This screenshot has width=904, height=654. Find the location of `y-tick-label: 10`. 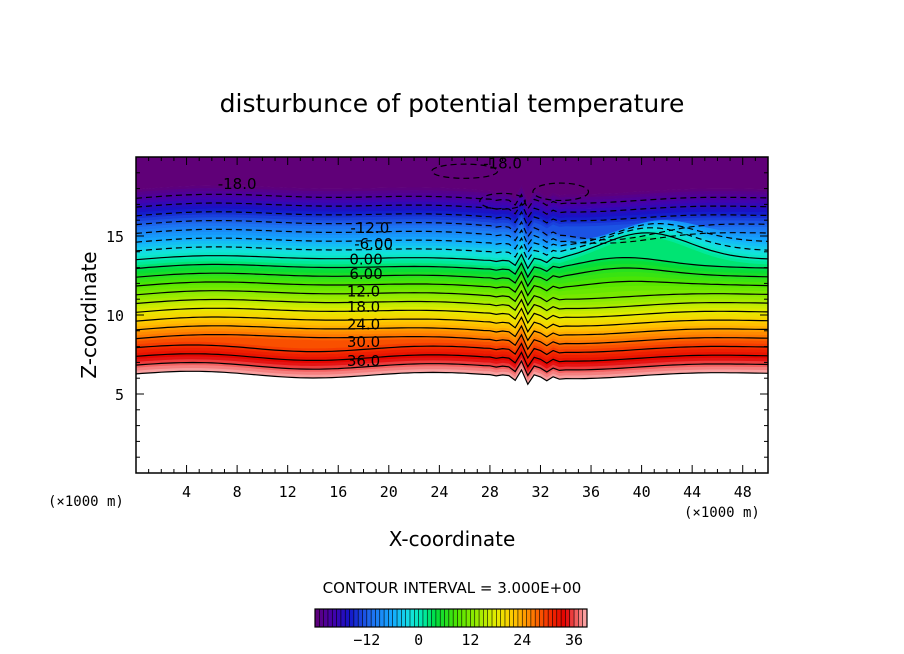

y-tick-label: 10 is located at coordinates (115, 316).